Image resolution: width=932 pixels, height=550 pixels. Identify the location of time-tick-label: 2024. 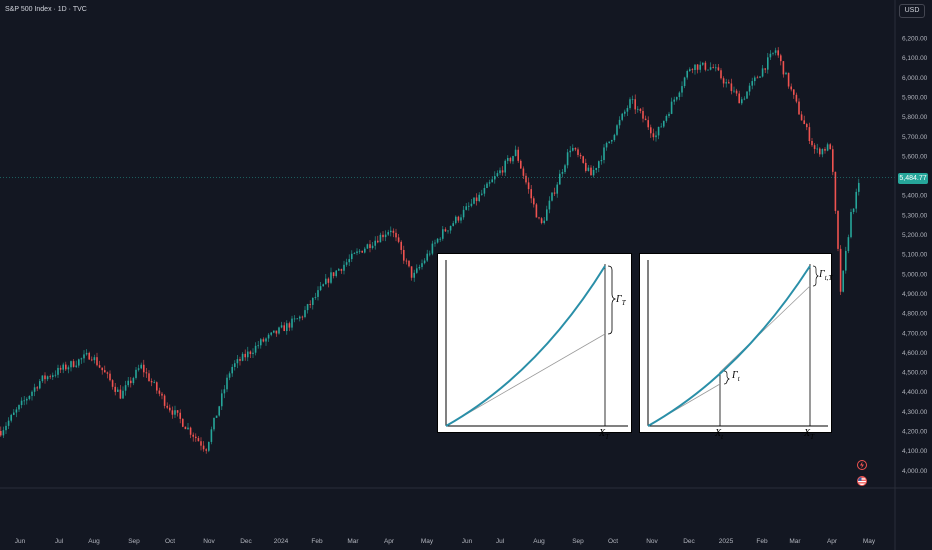
(281, 541).